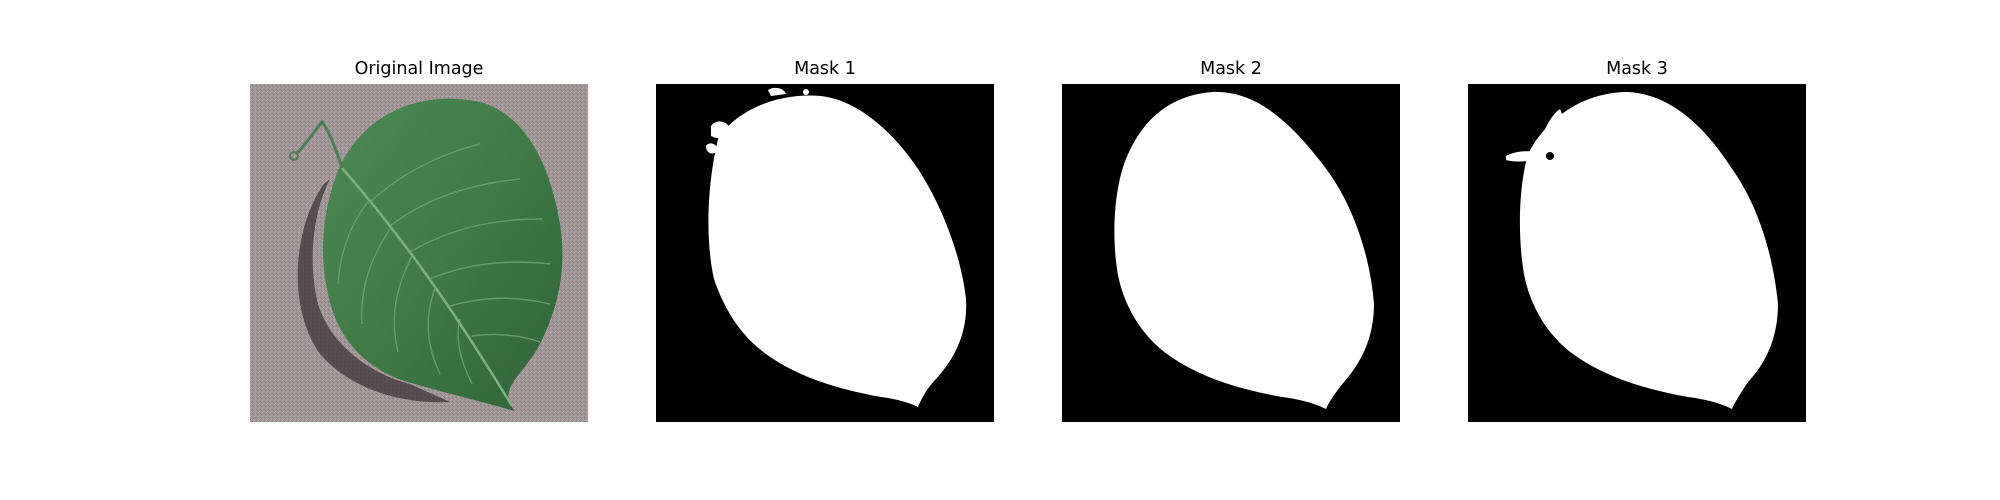 The image size is (2000, 500). I want to click on original-image-panel, so click(419, 253).